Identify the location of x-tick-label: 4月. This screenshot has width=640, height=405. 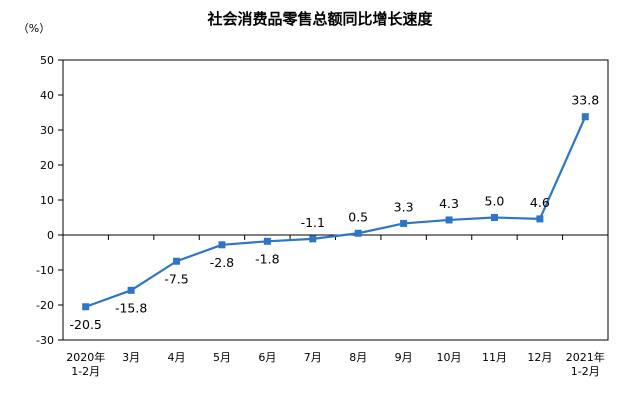
(177, 357).